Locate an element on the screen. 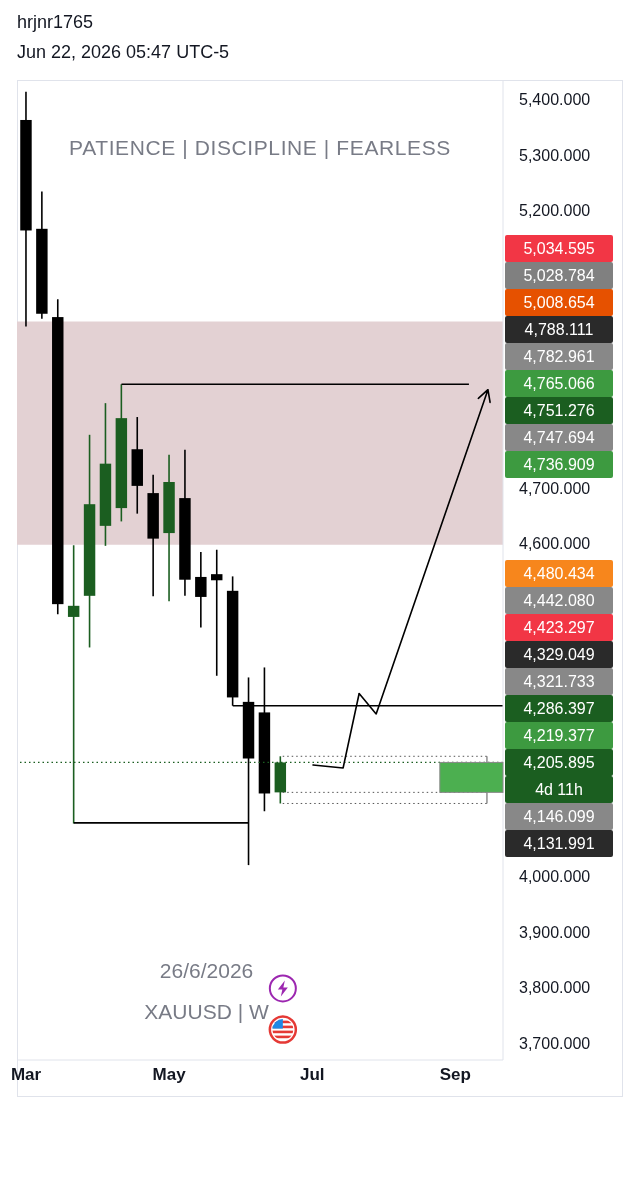  text: 4,321.733 is located at coordinates (559, 681).